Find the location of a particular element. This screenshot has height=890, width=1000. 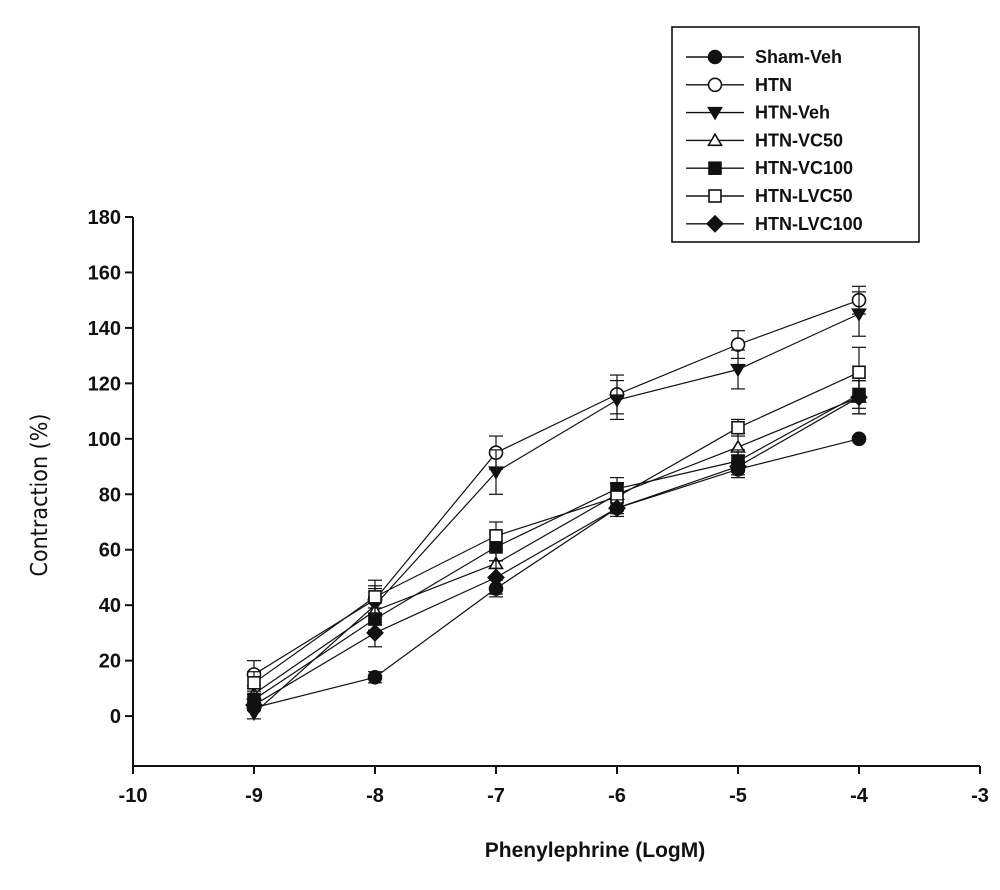

x-tick-label: -8 is located at coordinates (375, 796).